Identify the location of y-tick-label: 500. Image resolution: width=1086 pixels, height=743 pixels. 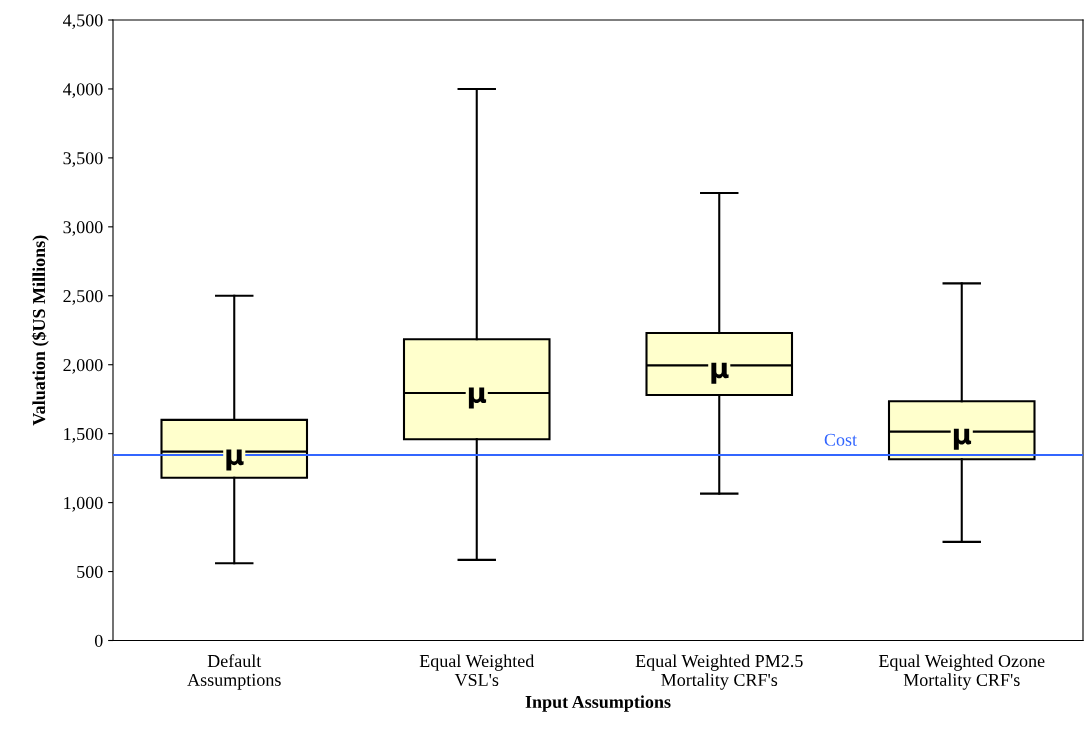
(90, 571).